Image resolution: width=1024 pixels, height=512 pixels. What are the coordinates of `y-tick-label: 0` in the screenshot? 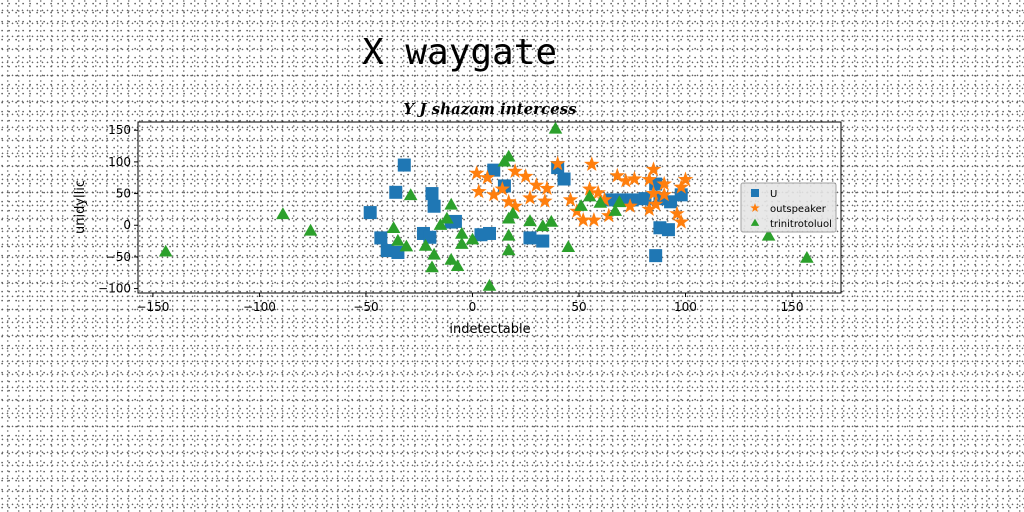 It's located at (127, 225).